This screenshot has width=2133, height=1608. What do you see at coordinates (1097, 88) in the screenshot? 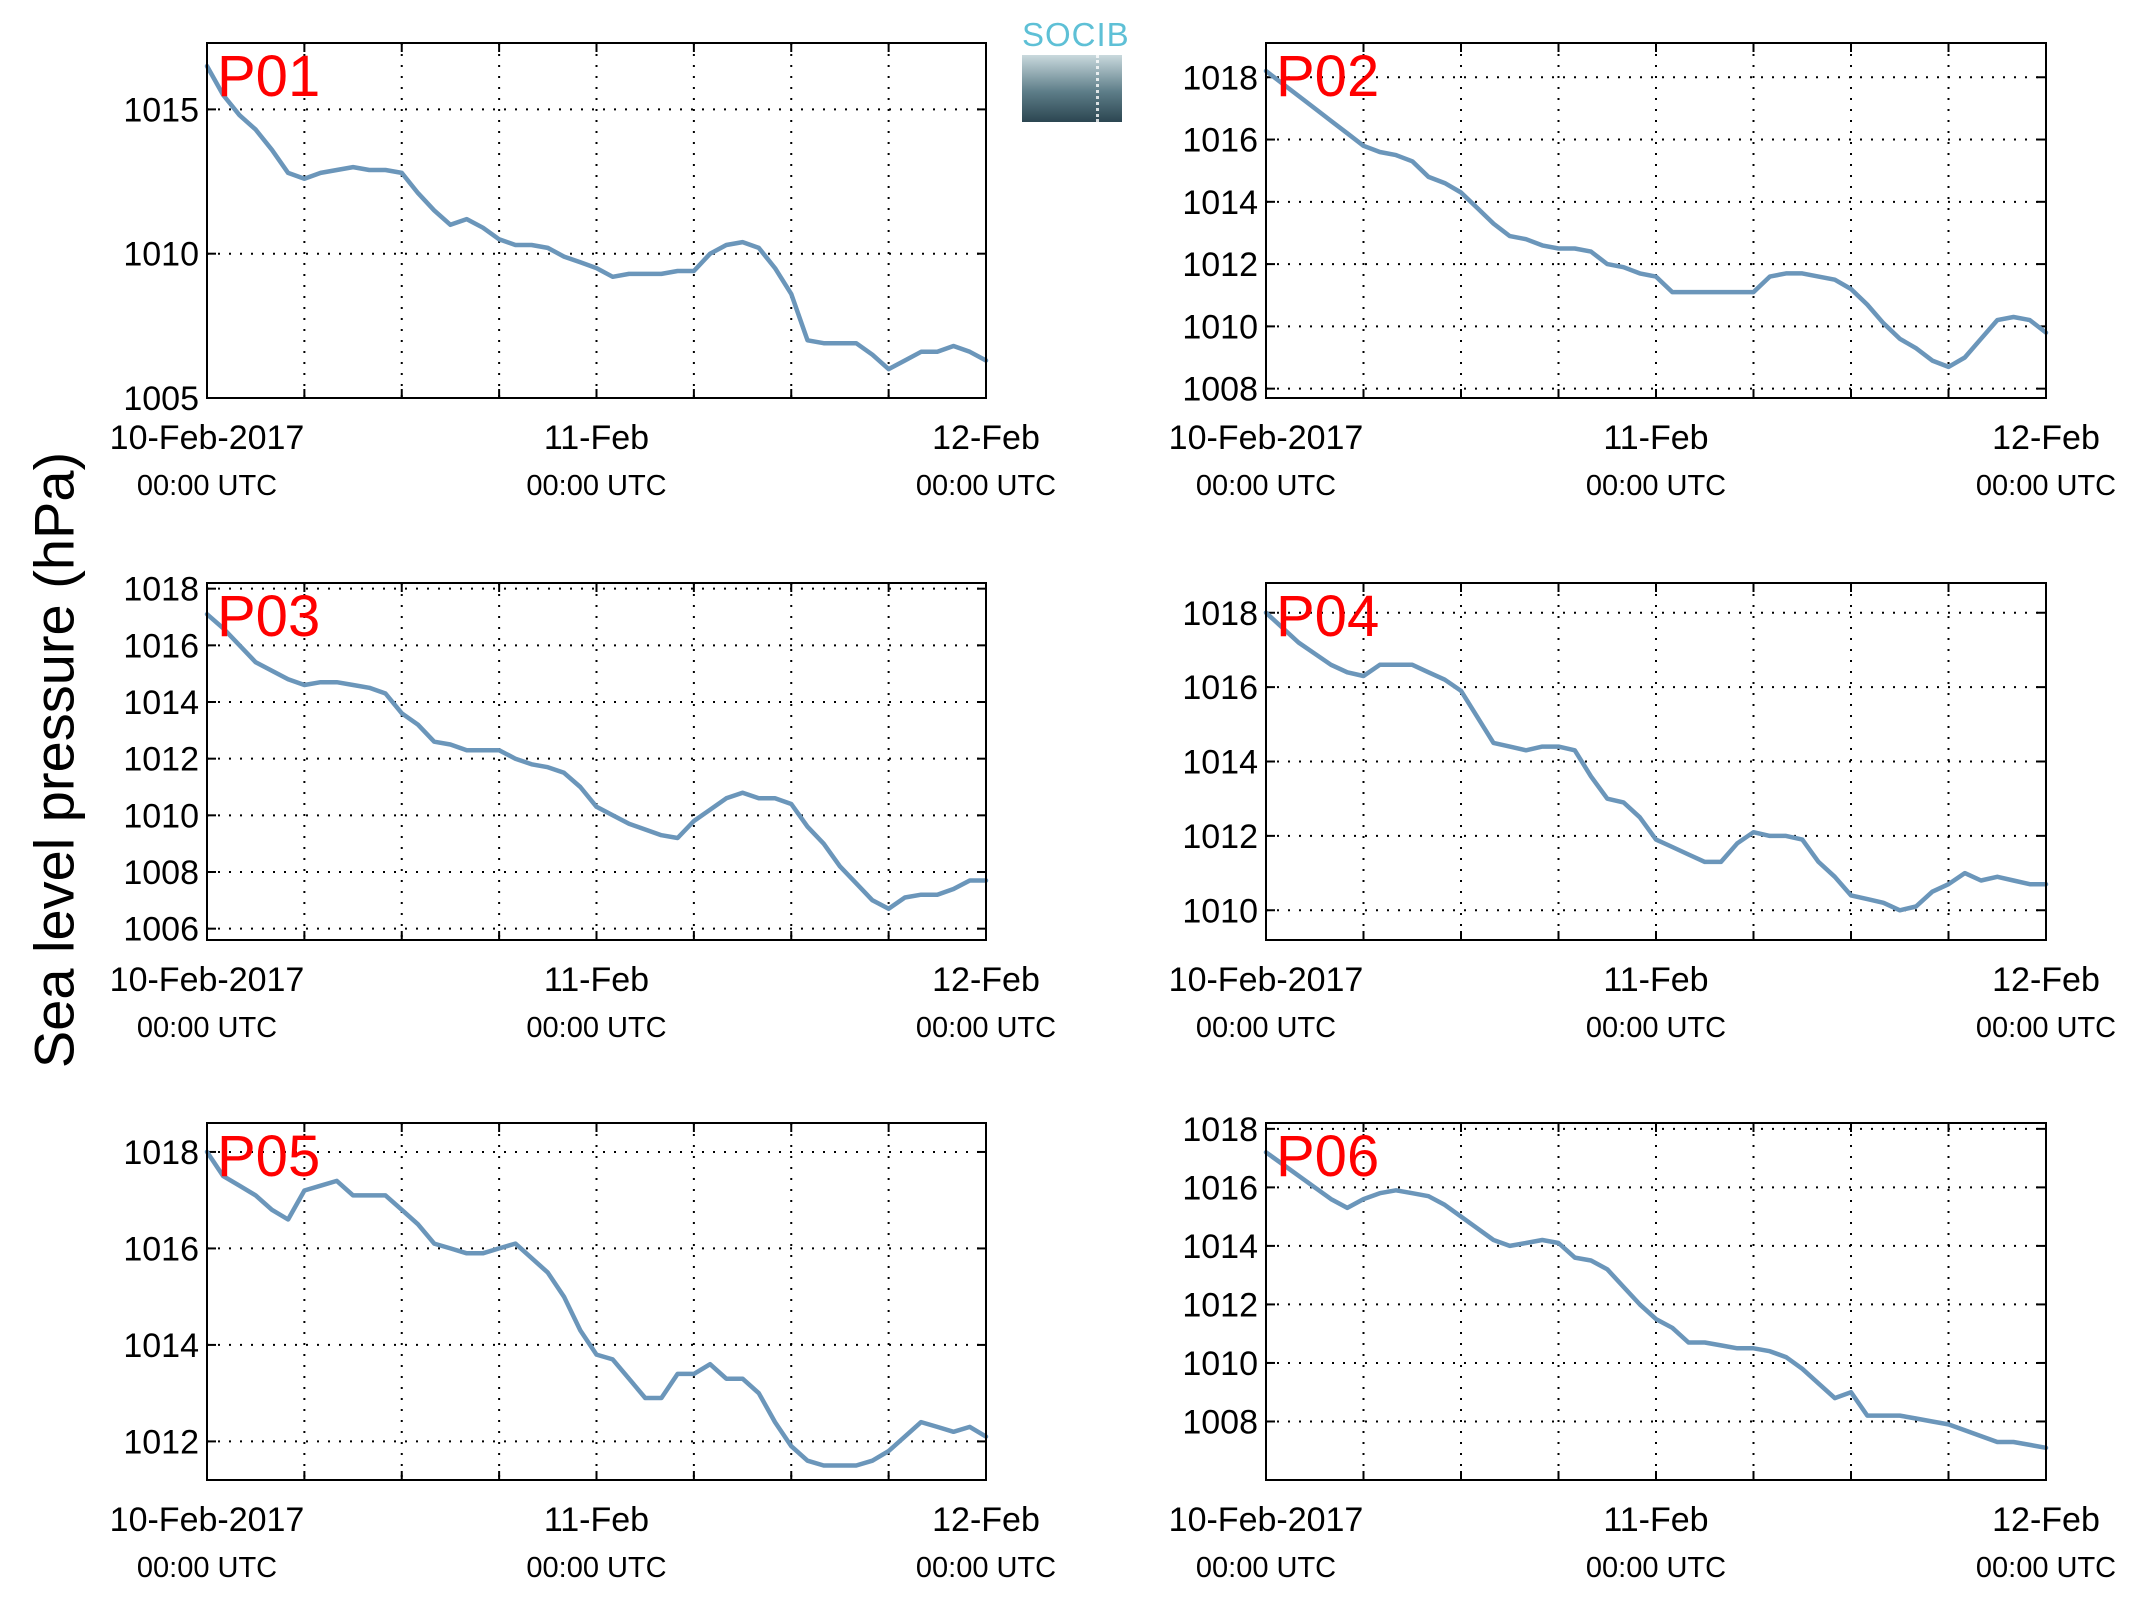
I see `logo-dots` at bounding box center [1097, 88].